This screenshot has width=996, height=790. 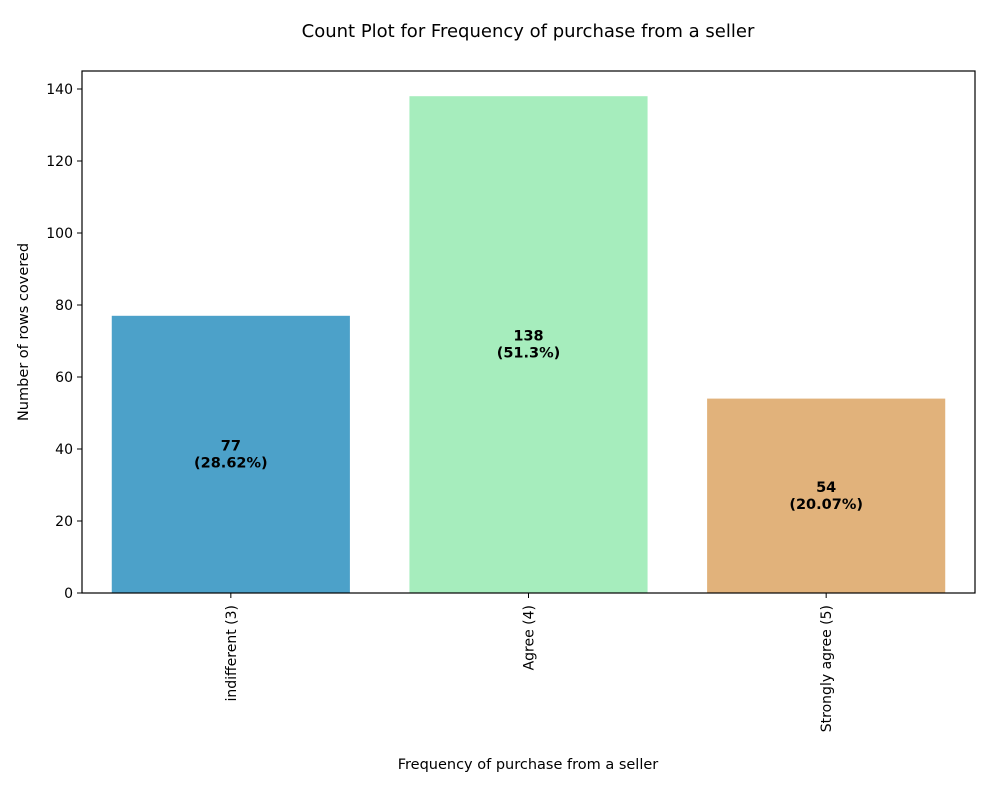 I want to click on bar-percent-label: (20.07%), so click(x=826, y=505).